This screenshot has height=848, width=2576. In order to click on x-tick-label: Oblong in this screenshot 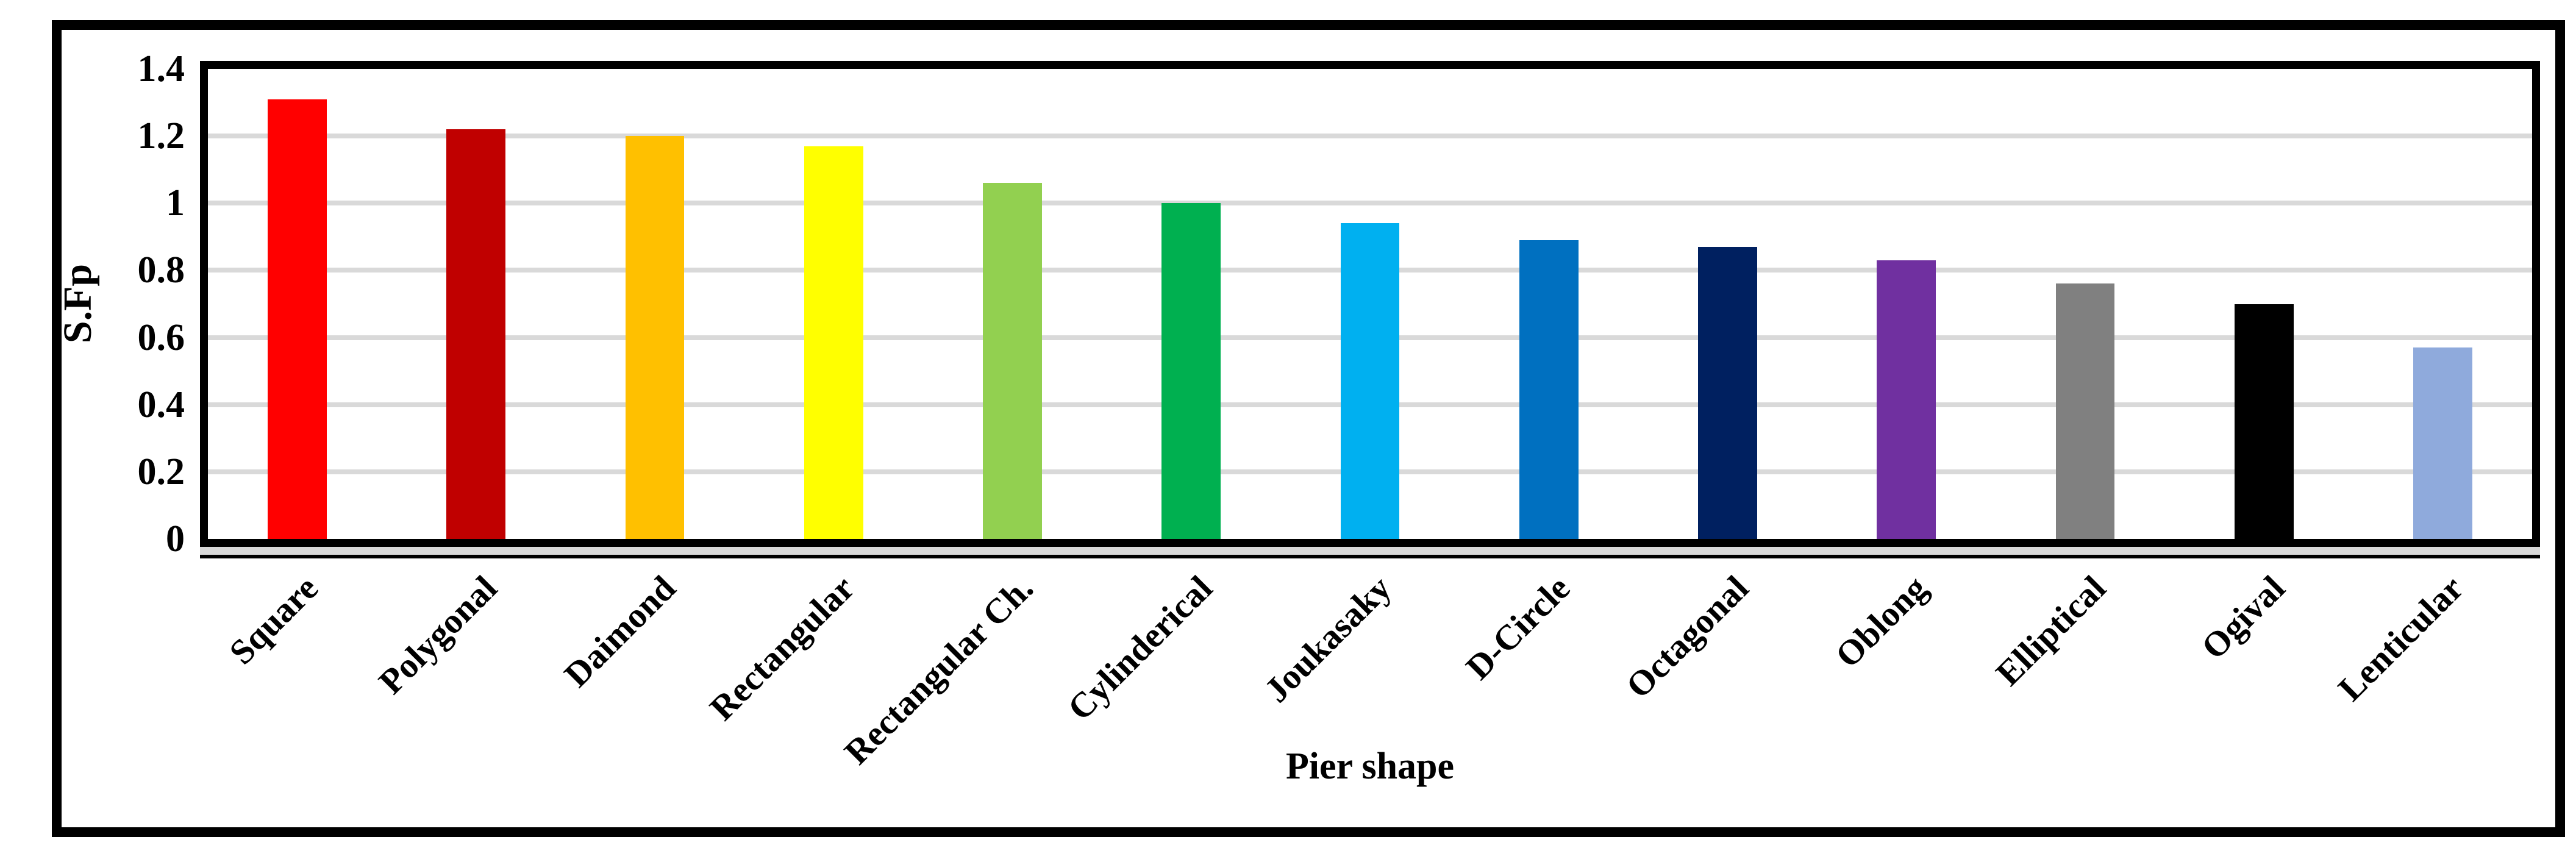, I will do `click(1881, 621)`.